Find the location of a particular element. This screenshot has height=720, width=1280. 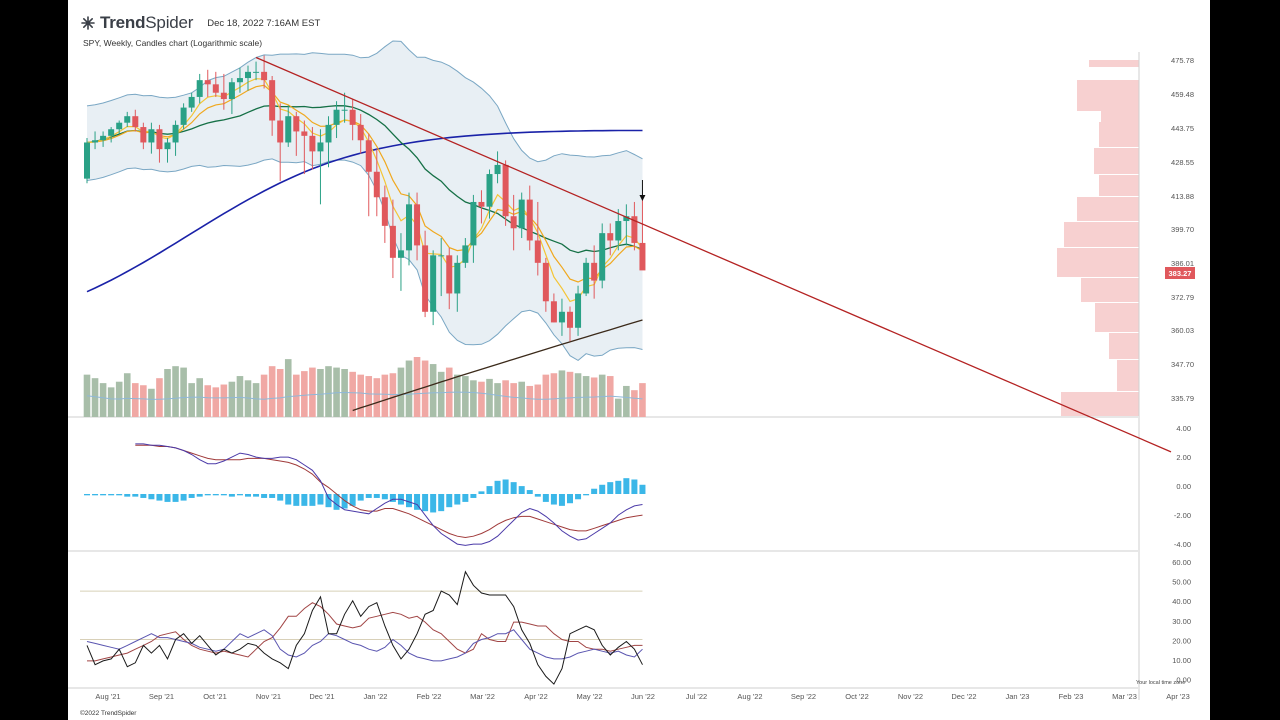

ema-5-line is located at coordinates (364, 190).